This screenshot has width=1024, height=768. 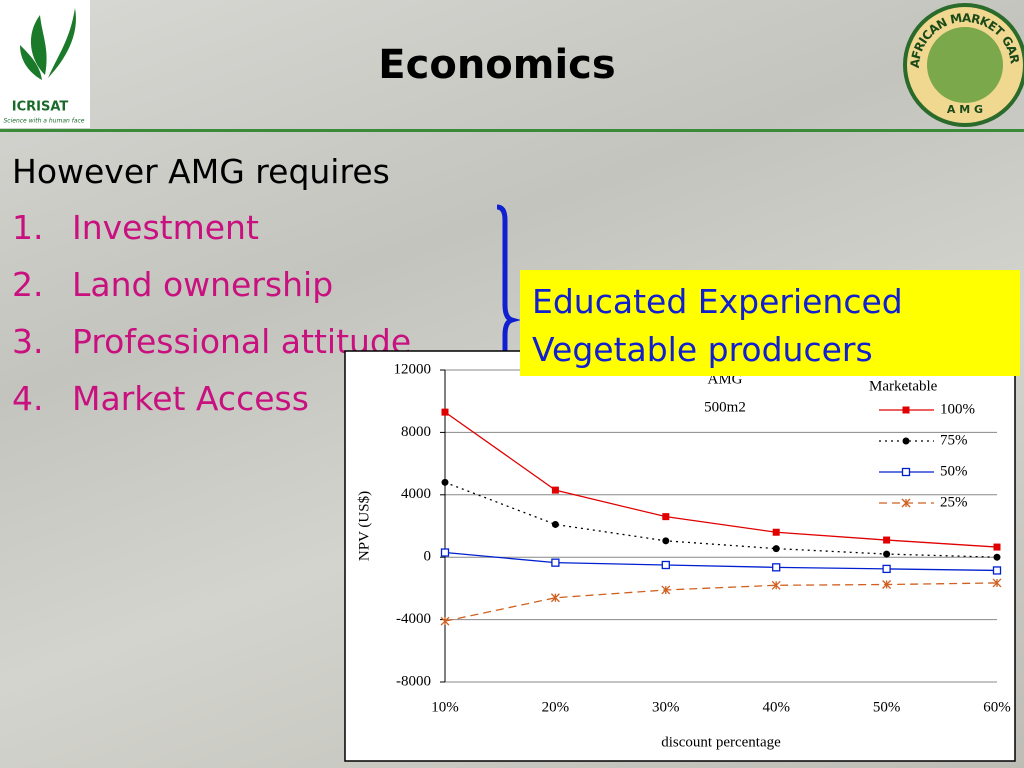 What do you see at coordinates (725, 407) in the screenshot?
I see `annotation: 500m2` at bounding box center [725, 407].